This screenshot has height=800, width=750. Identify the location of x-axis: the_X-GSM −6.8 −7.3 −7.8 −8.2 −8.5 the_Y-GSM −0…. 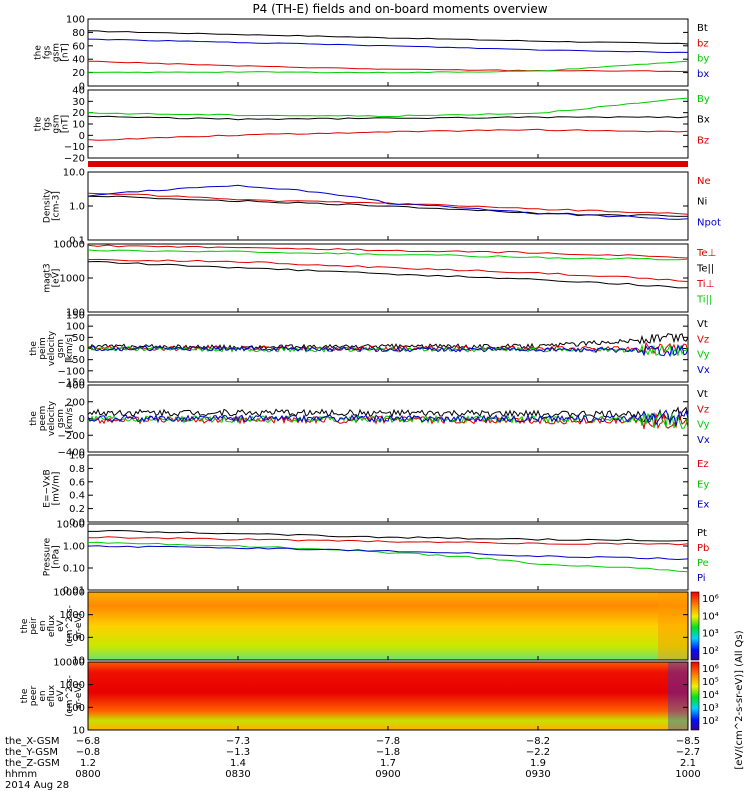
(353, 763).